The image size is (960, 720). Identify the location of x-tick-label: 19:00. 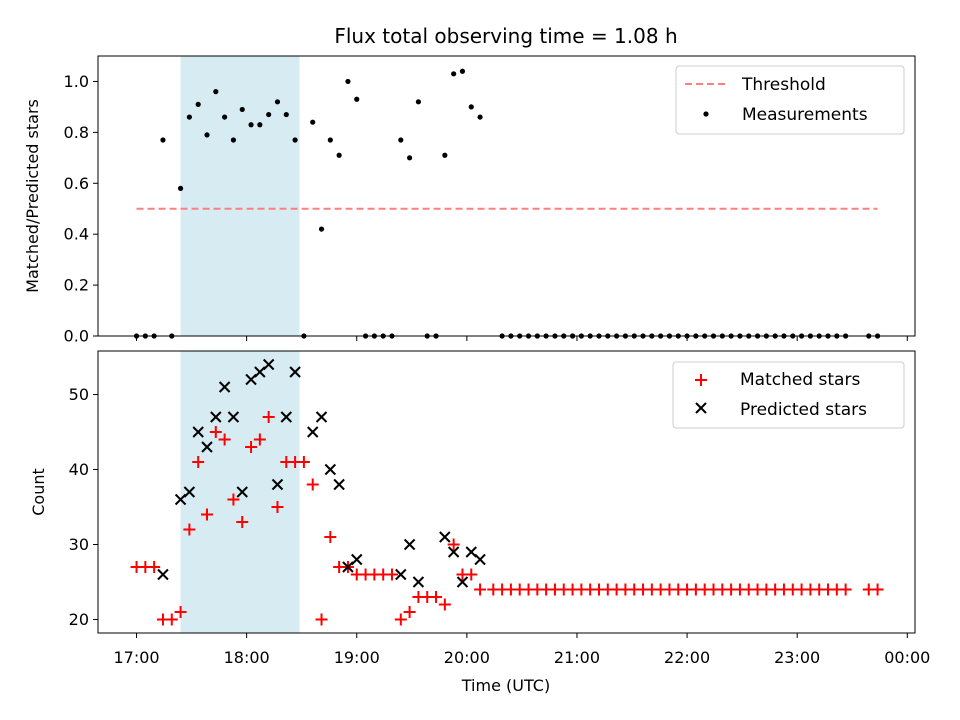
(357, 657).